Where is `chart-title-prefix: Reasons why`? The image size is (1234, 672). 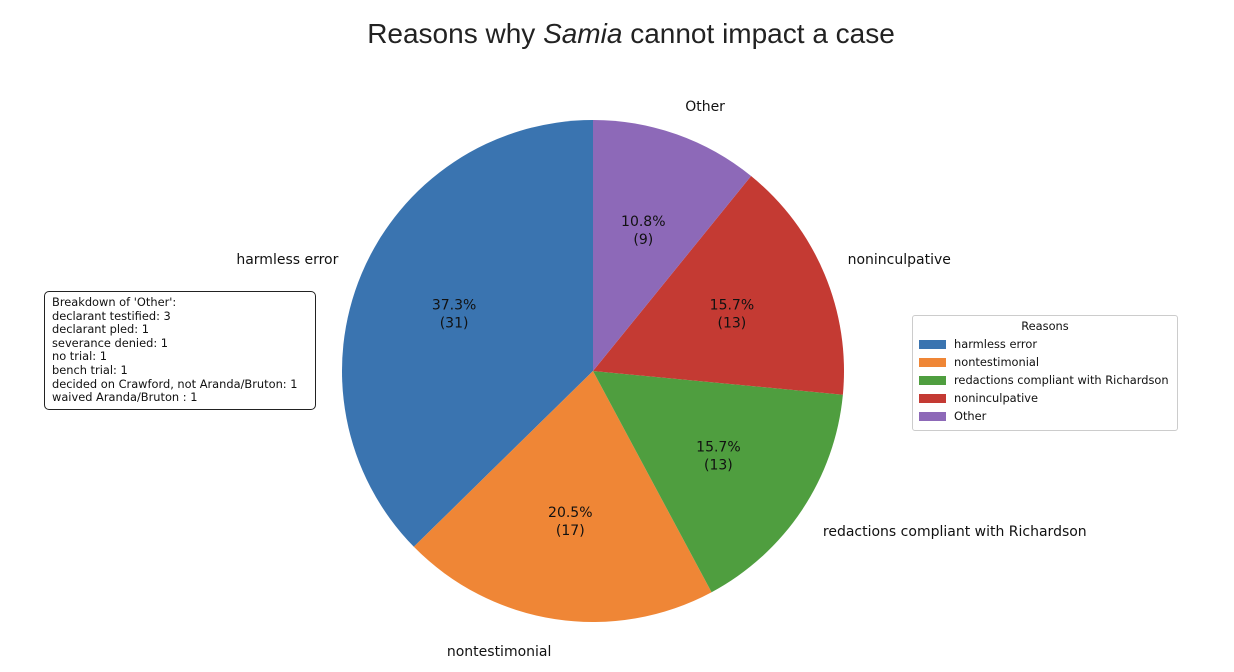
chart-title-prefix: Reasons why is located at coordinates (455, 33).